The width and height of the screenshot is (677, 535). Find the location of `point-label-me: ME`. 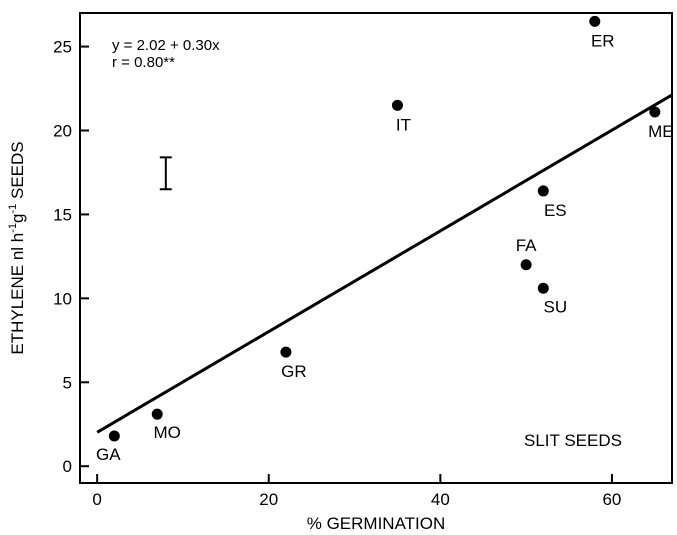

point-label-me: ME is located at coordinates (661, 131).